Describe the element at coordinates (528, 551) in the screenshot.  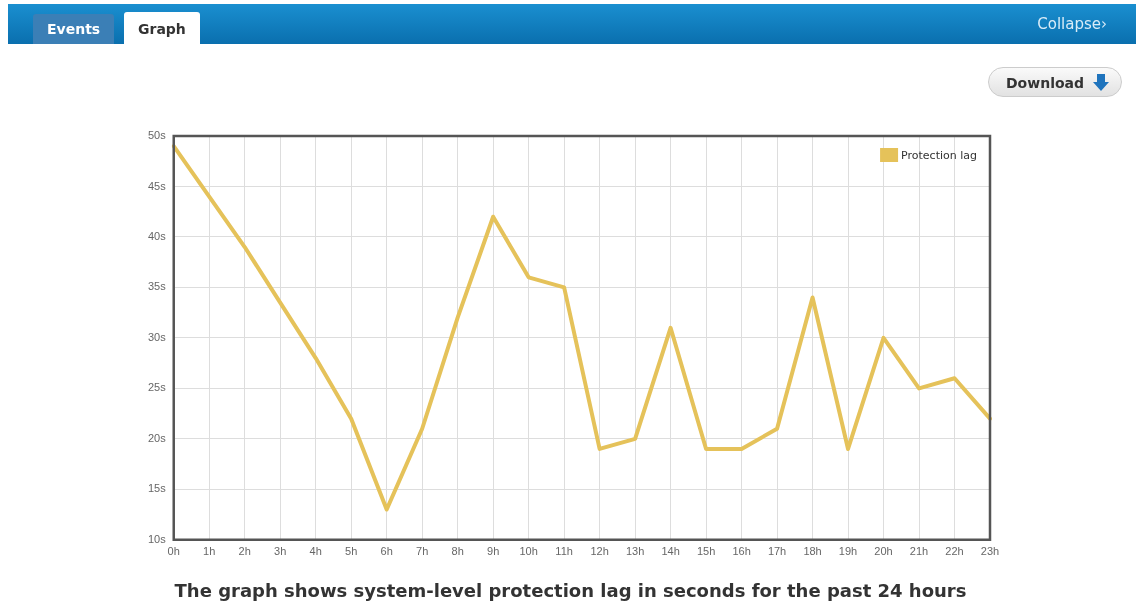
I see `x-tick-label: 10h` at that location.